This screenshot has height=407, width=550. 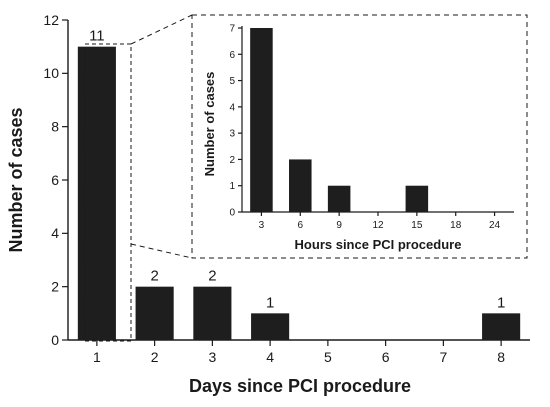 What do you see at coordinates (300, 386) in the screenshot?
I see `main-x-axis-title: Days since PCI procedure` at bounding box center [300, 386].